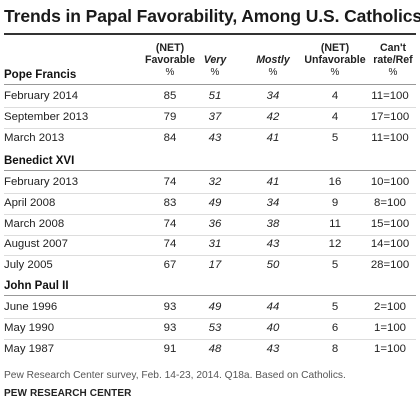 The height and width of the screenshot is (408, 420). What do you see at coordinates (31, 307) in the screenshot?
I see `row-date: June 1996` at bounding box center [31, 307].